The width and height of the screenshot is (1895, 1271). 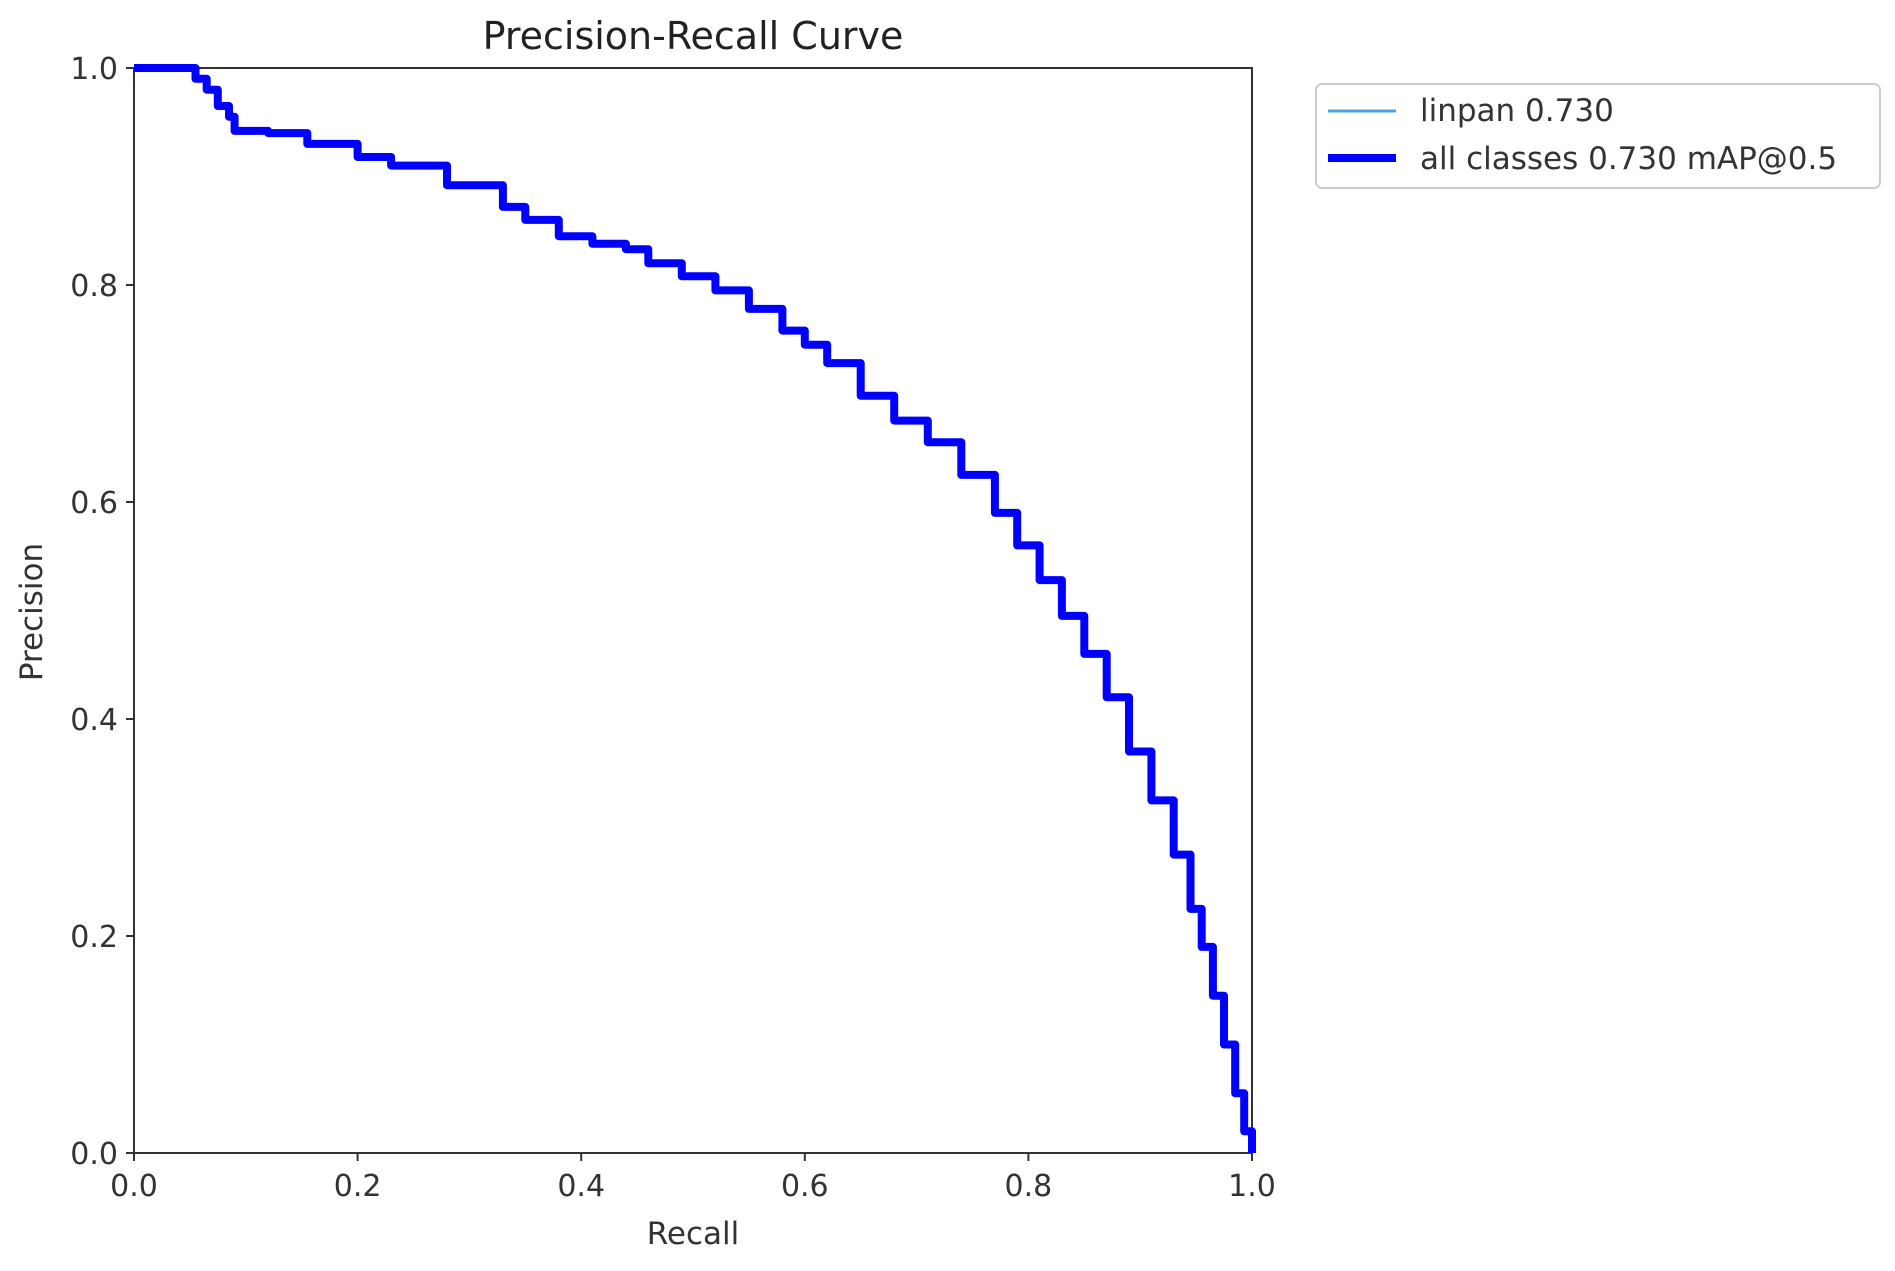 I want to click on legend-label-linpan: linpan 0.730, so click(x=1517, y=111).